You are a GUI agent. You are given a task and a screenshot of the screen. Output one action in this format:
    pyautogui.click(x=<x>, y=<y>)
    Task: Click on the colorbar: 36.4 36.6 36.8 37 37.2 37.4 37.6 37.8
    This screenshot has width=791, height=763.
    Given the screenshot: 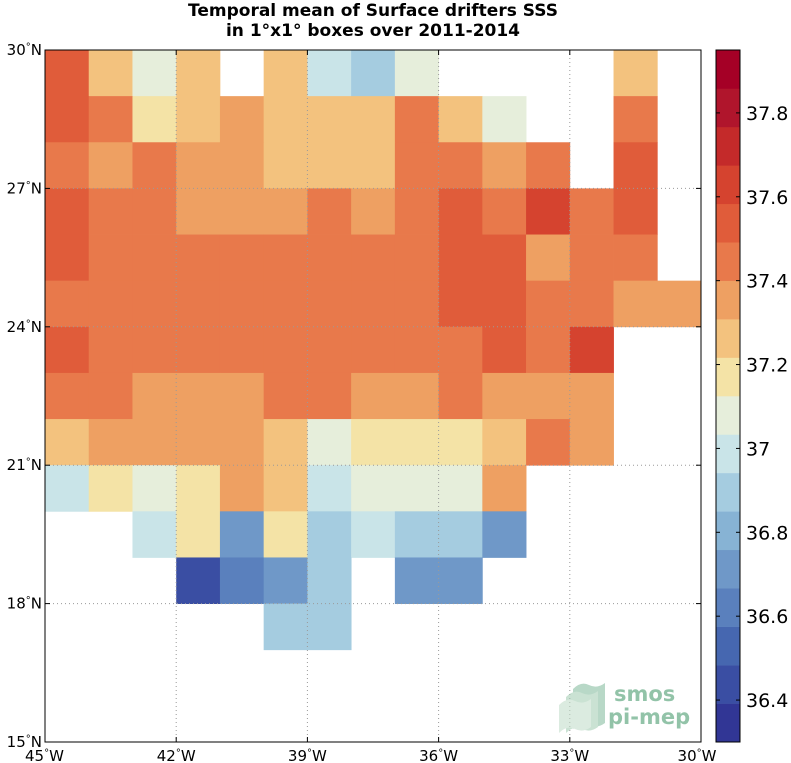 What is the action you would take?
    pyautogui.click(x=751, y=396)
    